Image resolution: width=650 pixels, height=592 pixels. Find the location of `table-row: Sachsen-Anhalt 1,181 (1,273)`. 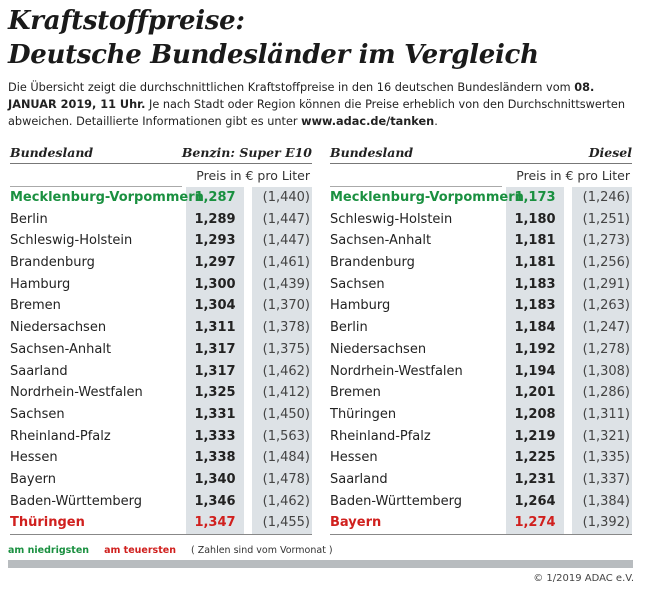

table-row: Sachsen-Anhalt 1,181 (1,273) is located at coordinates (481, 241).